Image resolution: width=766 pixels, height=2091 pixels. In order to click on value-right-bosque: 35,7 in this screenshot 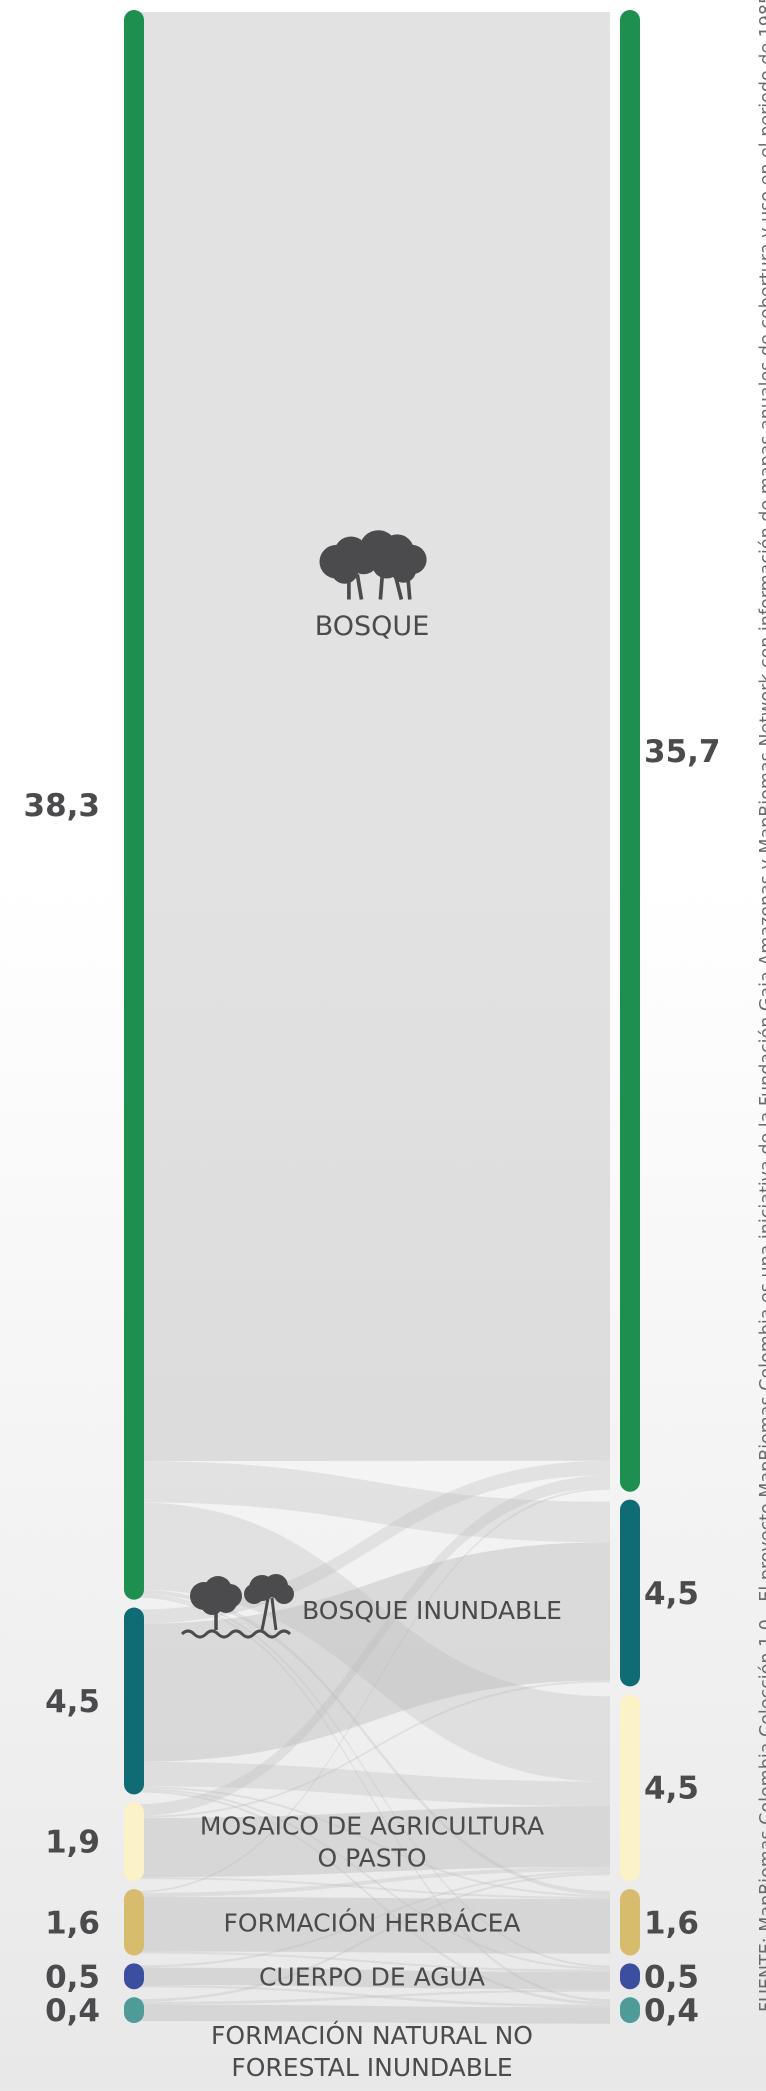, I will do `click(682, 752)`.